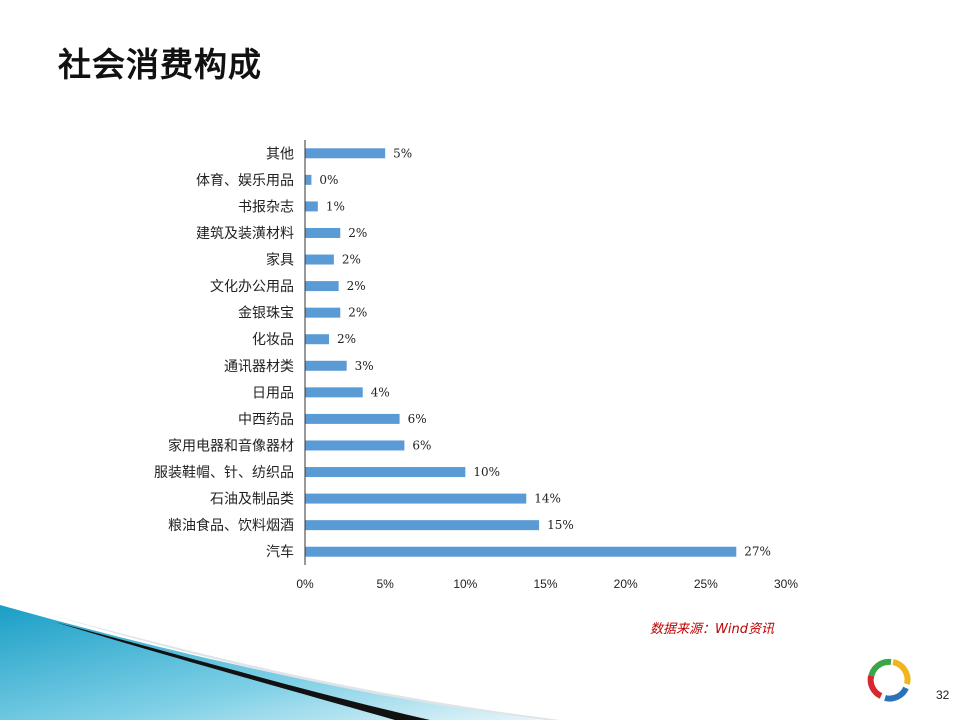 The width and height of the screenshot is (960, 720). I want to click on data-label: 14%, so click(547, 499).